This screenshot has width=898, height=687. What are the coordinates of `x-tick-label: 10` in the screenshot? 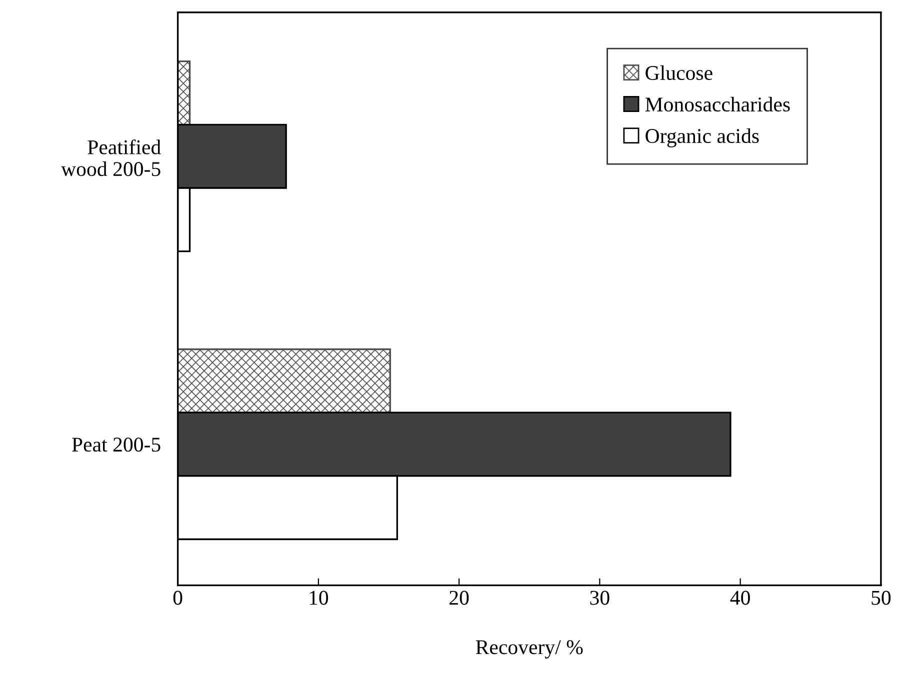 It's located at (319, 597).